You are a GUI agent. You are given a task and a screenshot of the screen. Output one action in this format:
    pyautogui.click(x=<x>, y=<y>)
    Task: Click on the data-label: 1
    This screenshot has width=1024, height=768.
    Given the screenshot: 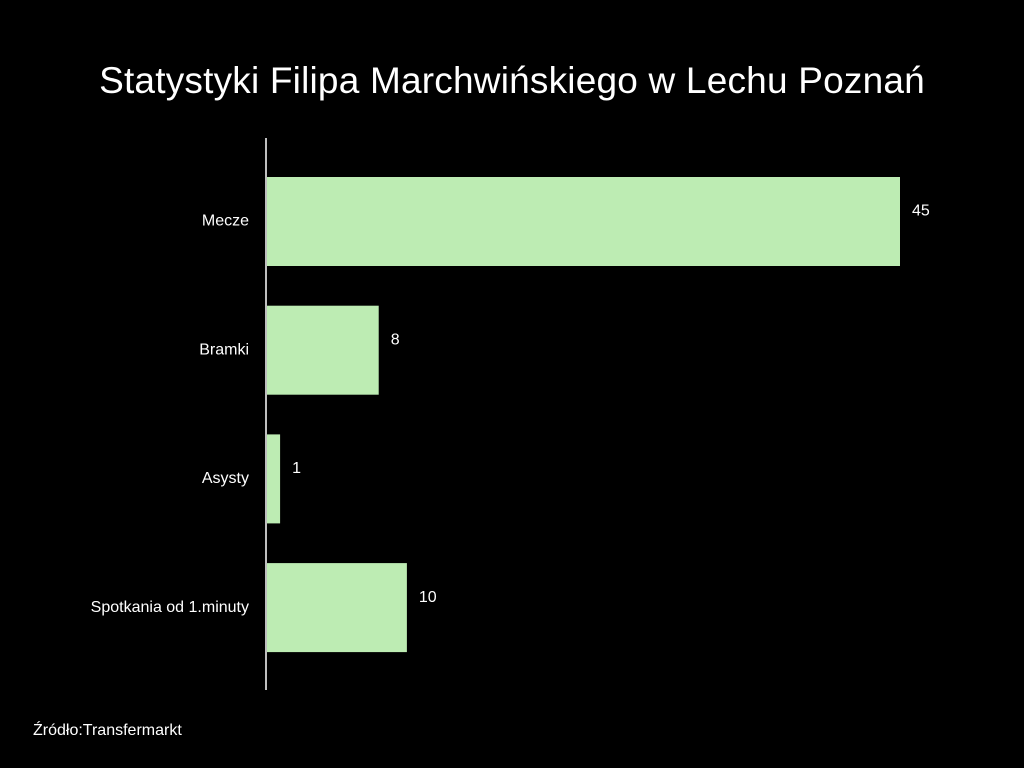 What is the action you would take?
    pyautogui.click(x=296, y=468)
    